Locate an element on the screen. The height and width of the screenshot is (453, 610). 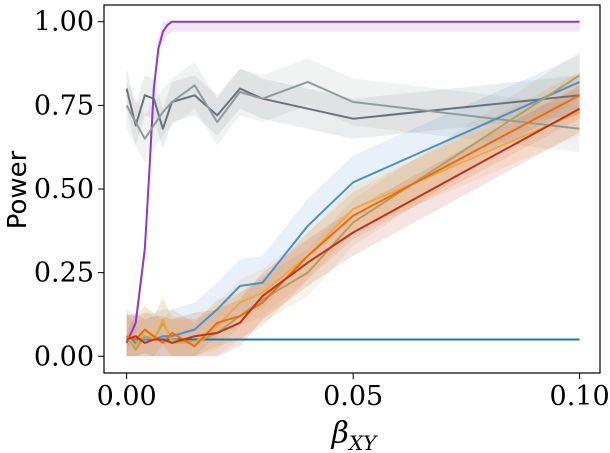
x-axis-label: βXY is located at coordinates (355, 434).